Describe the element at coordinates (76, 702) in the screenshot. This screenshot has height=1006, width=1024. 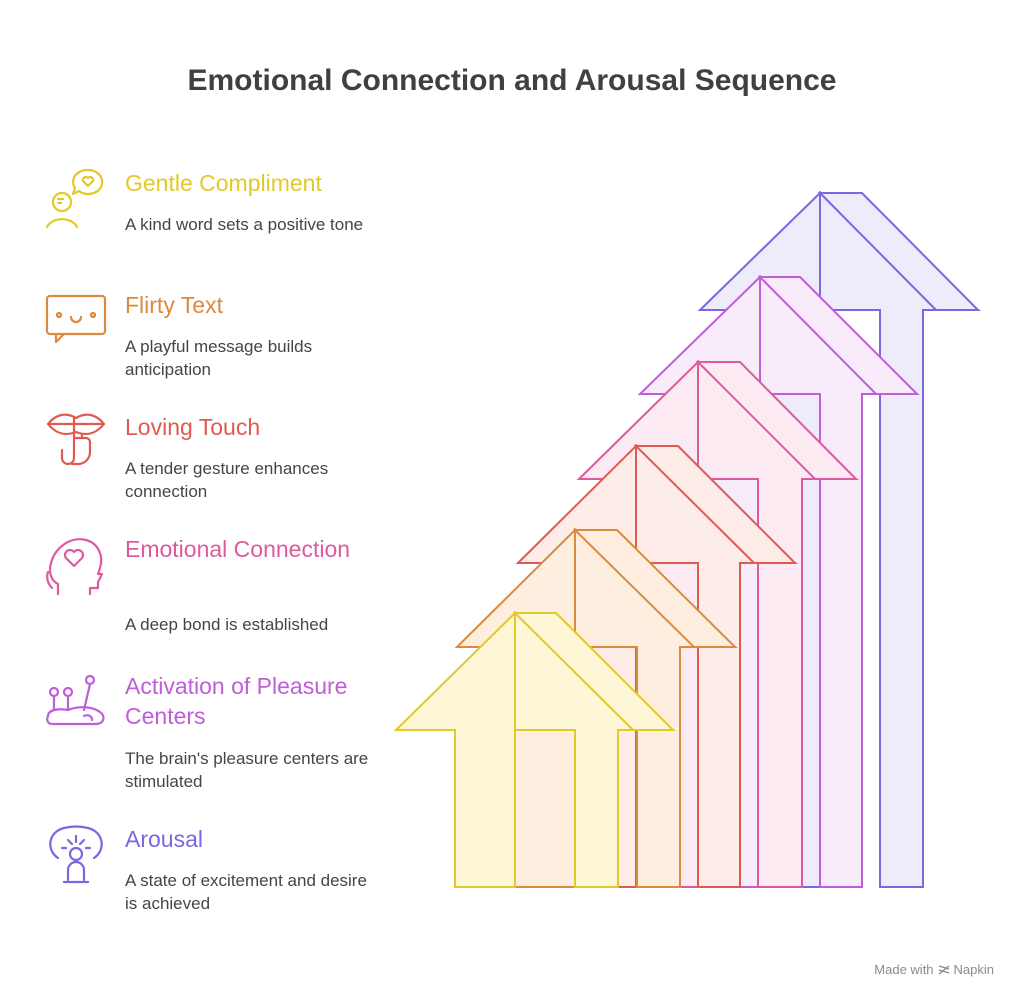
I see `pins-brain-icon` at that location.